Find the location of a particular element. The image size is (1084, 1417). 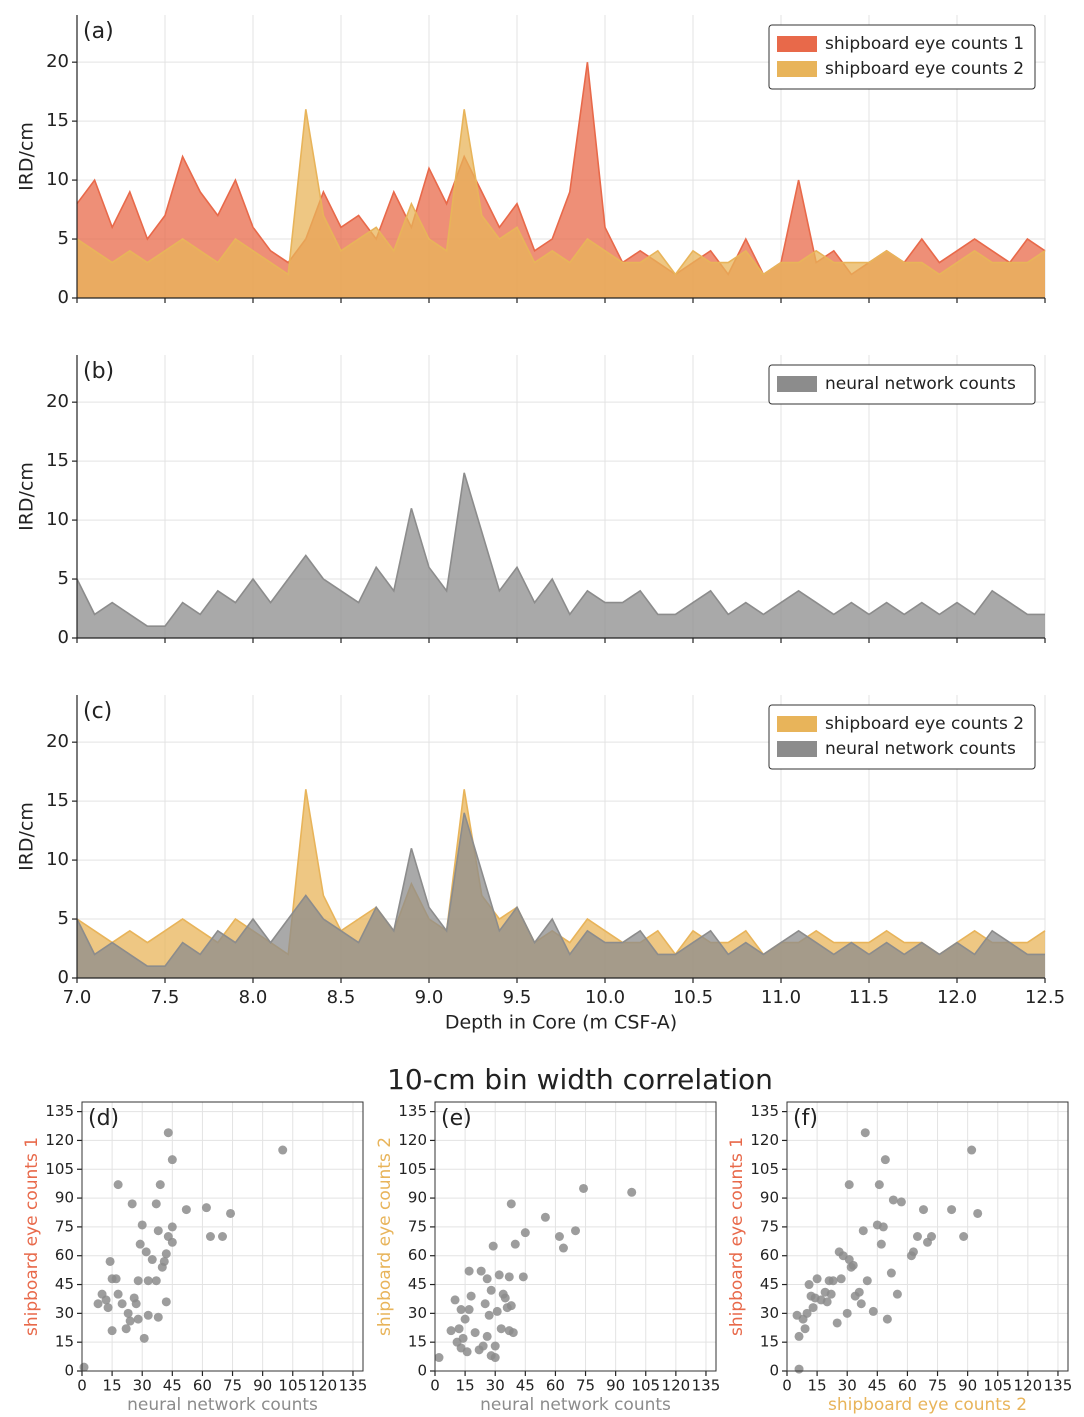

y-tick-label: 20 is located at coordinates (57, 401).